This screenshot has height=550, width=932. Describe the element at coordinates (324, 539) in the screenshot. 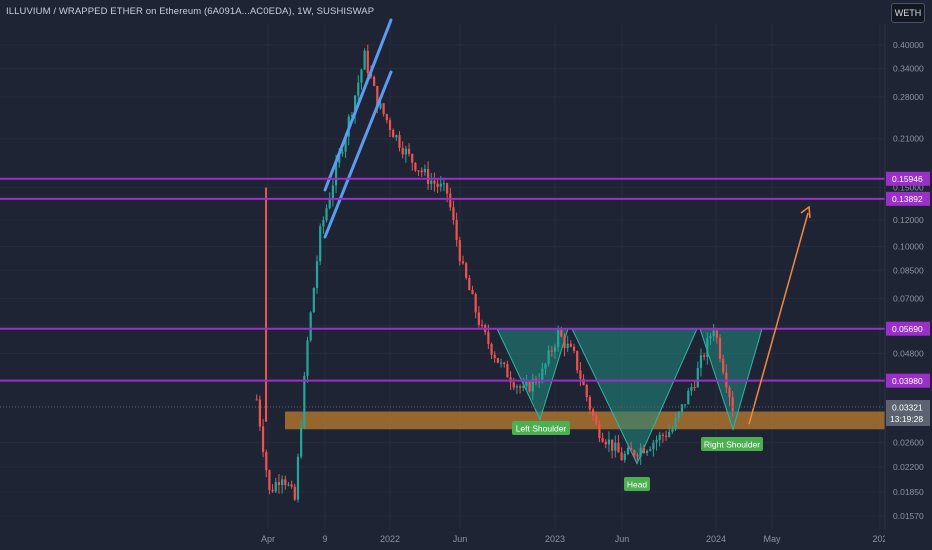

I see `x-tick-label: 9` at that location.